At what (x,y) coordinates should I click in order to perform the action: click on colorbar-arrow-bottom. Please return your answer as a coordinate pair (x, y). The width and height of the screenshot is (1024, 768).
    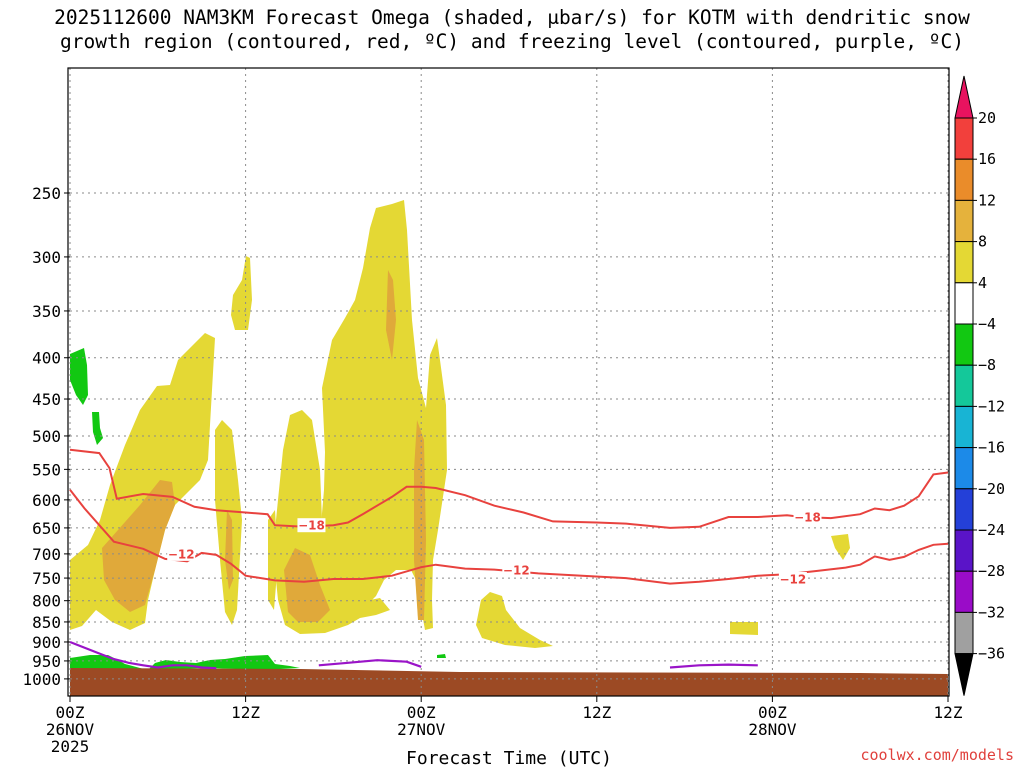
    Looking at the image, I should click on (964, 674).